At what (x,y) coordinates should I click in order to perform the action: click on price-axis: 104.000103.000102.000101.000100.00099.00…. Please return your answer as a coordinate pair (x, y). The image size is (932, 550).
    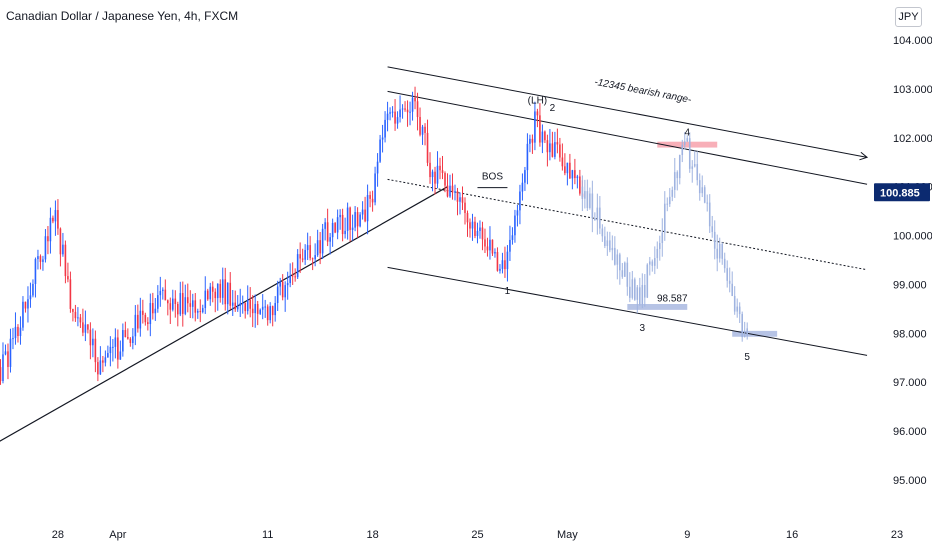
    Looking at the image, I should click on (903, 261).